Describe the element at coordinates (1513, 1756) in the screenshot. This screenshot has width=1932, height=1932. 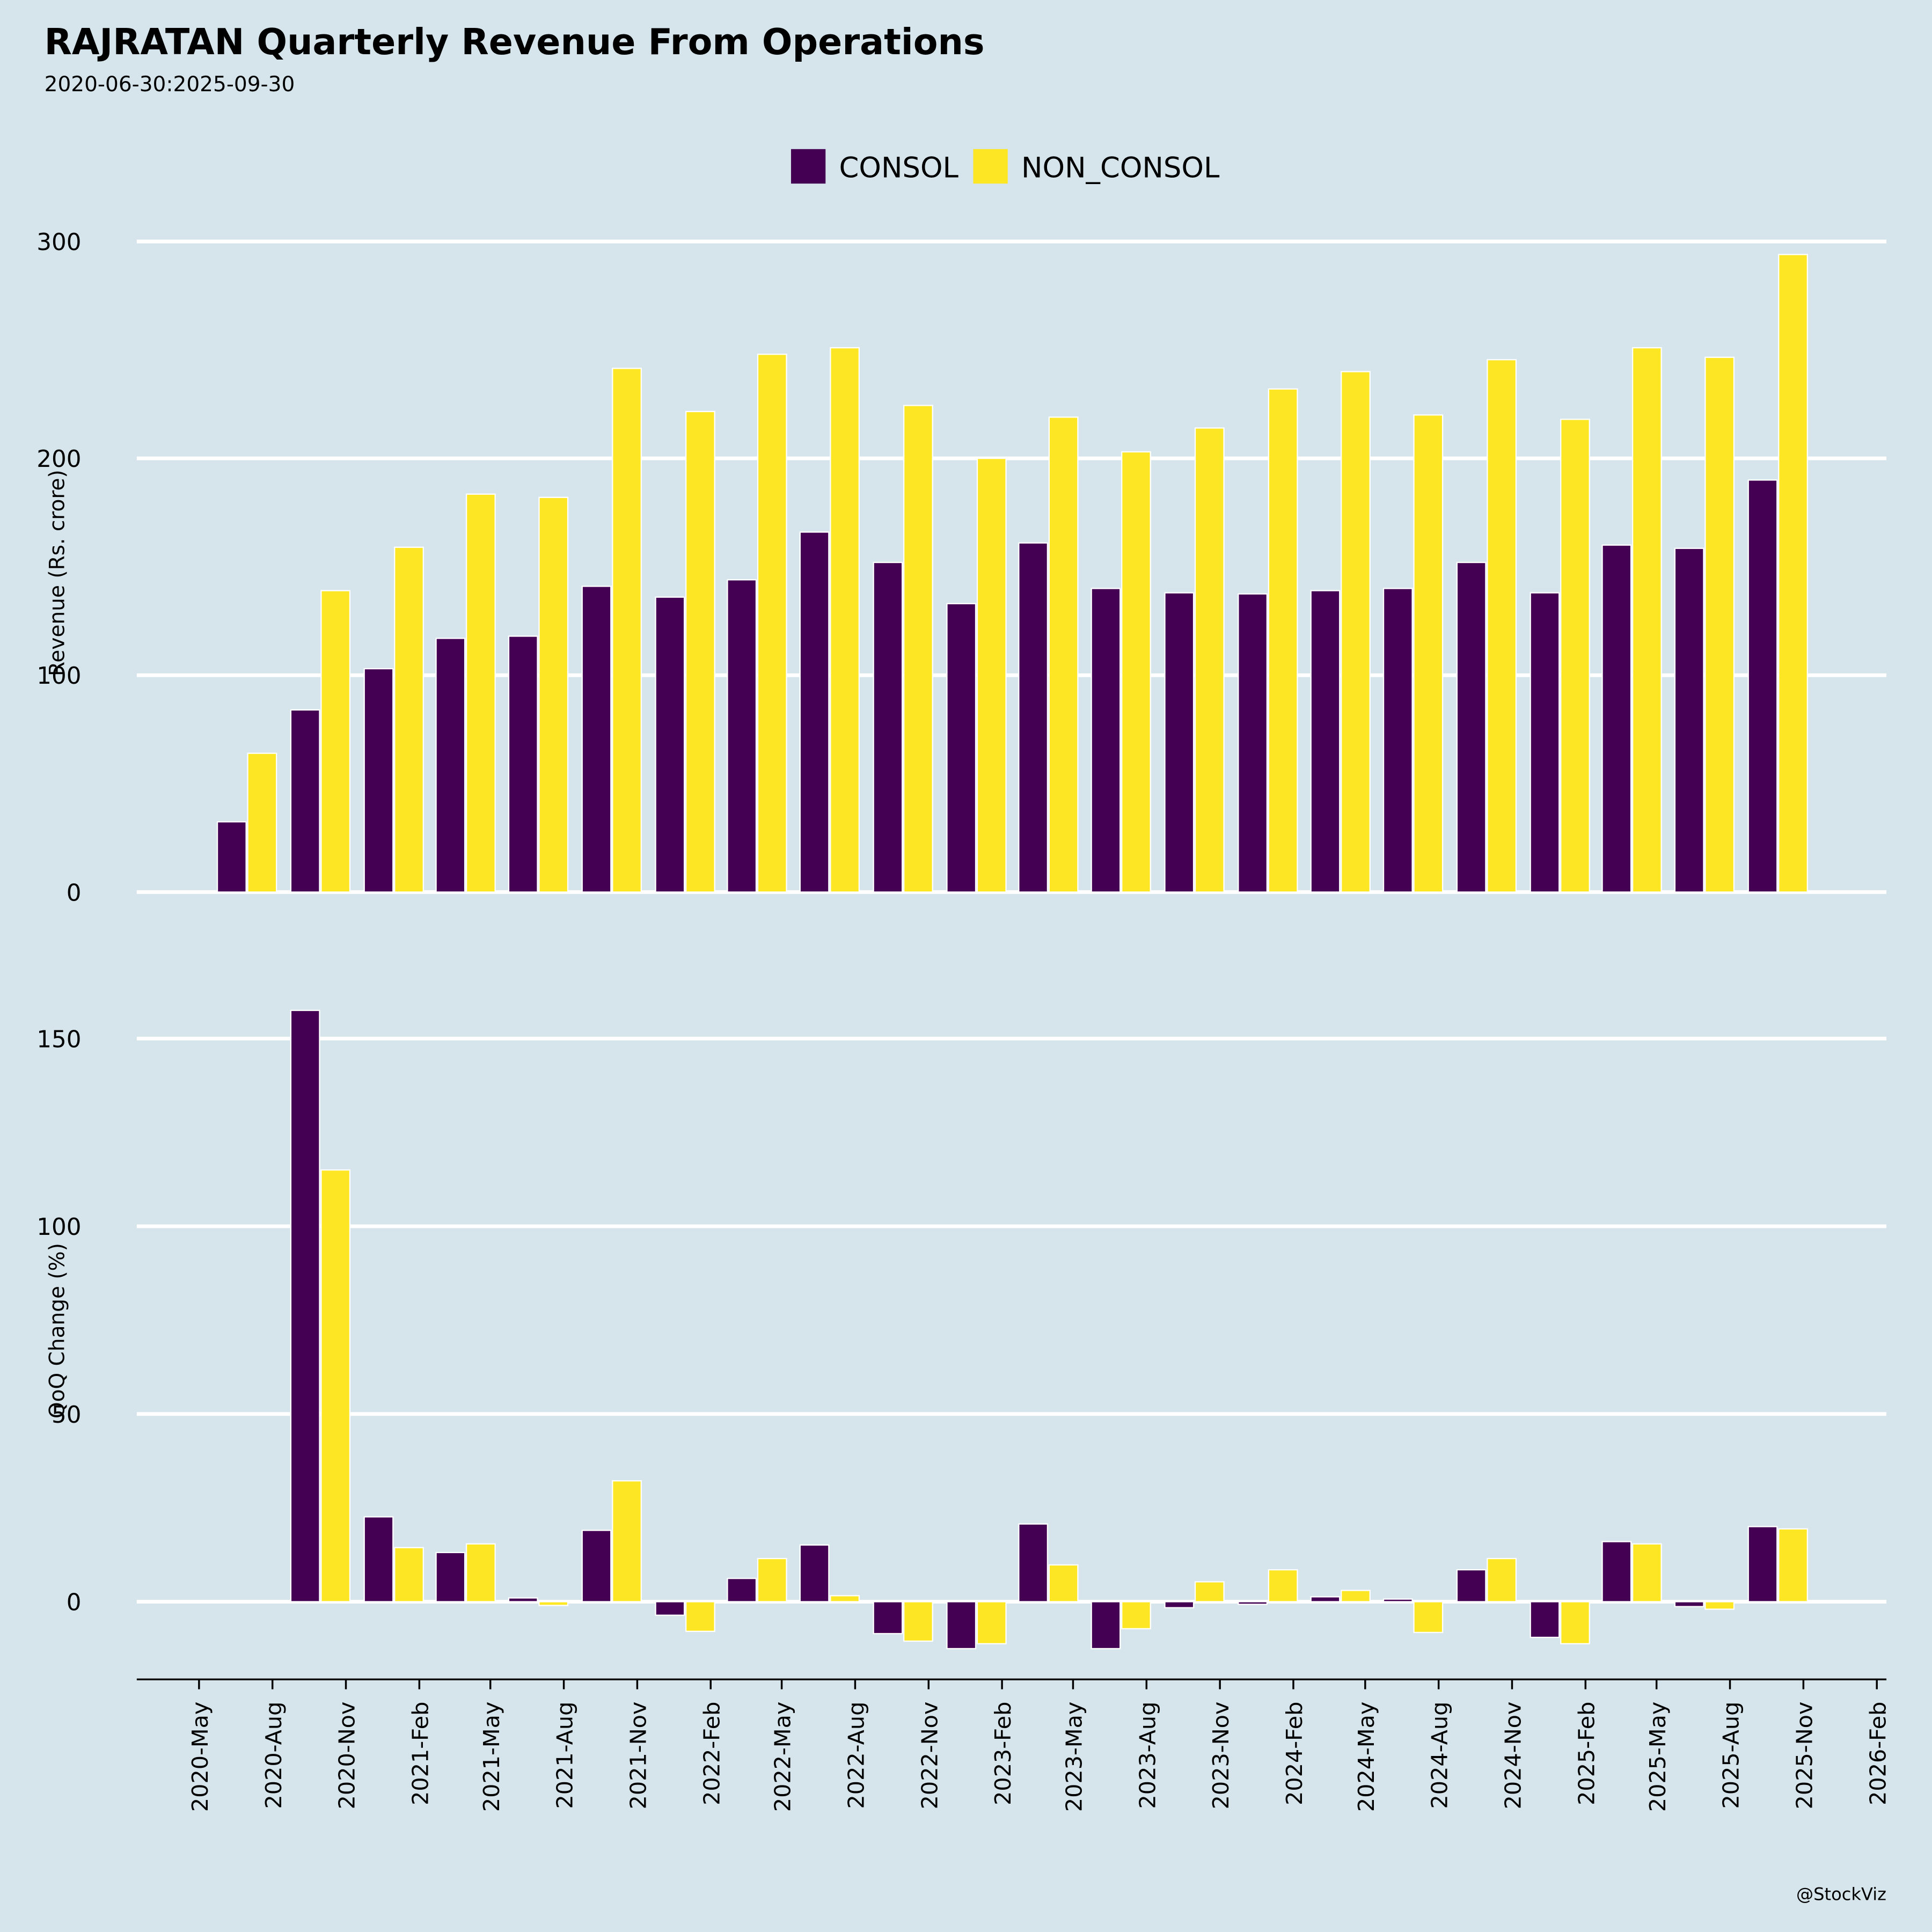
I see `x-tick-label: 2024-Nov` at that location.